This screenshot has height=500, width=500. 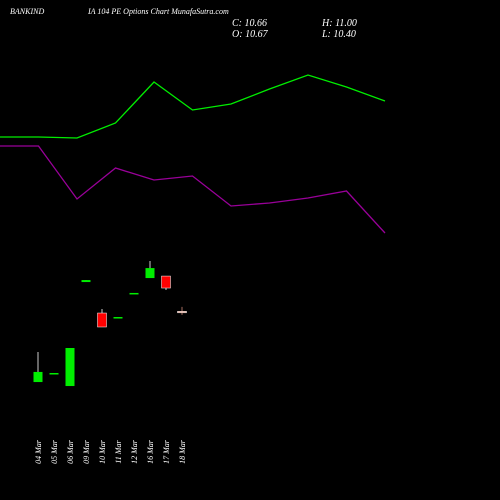 What do you see at coordinates (237, 23) in the screenshot?
I see `ohlc-key: C:` at bounding box center [237, 23].